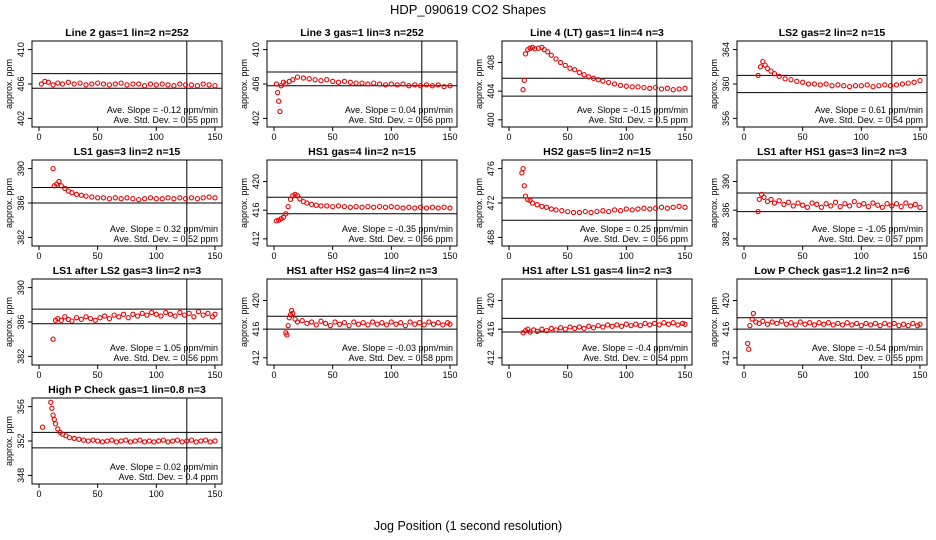 The height and width of the screenshot is (540, 936). Describe the element at coordinates (491, 119) in the screenshot. I see `y-tick-label: 400` at that location.